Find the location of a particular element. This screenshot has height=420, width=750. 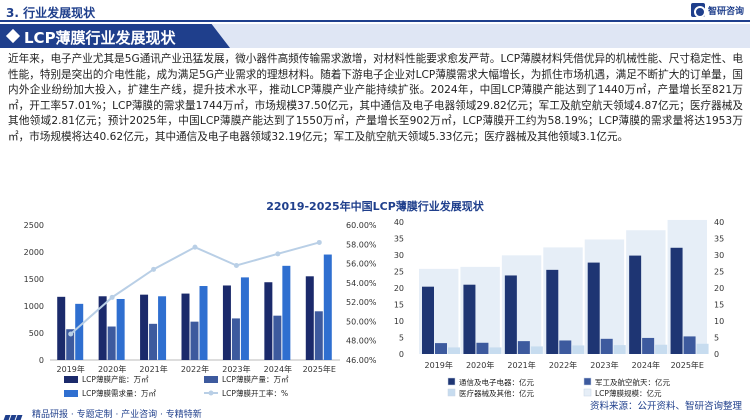

x-tick-label: 2025年E is located at coordinates (319, 369).